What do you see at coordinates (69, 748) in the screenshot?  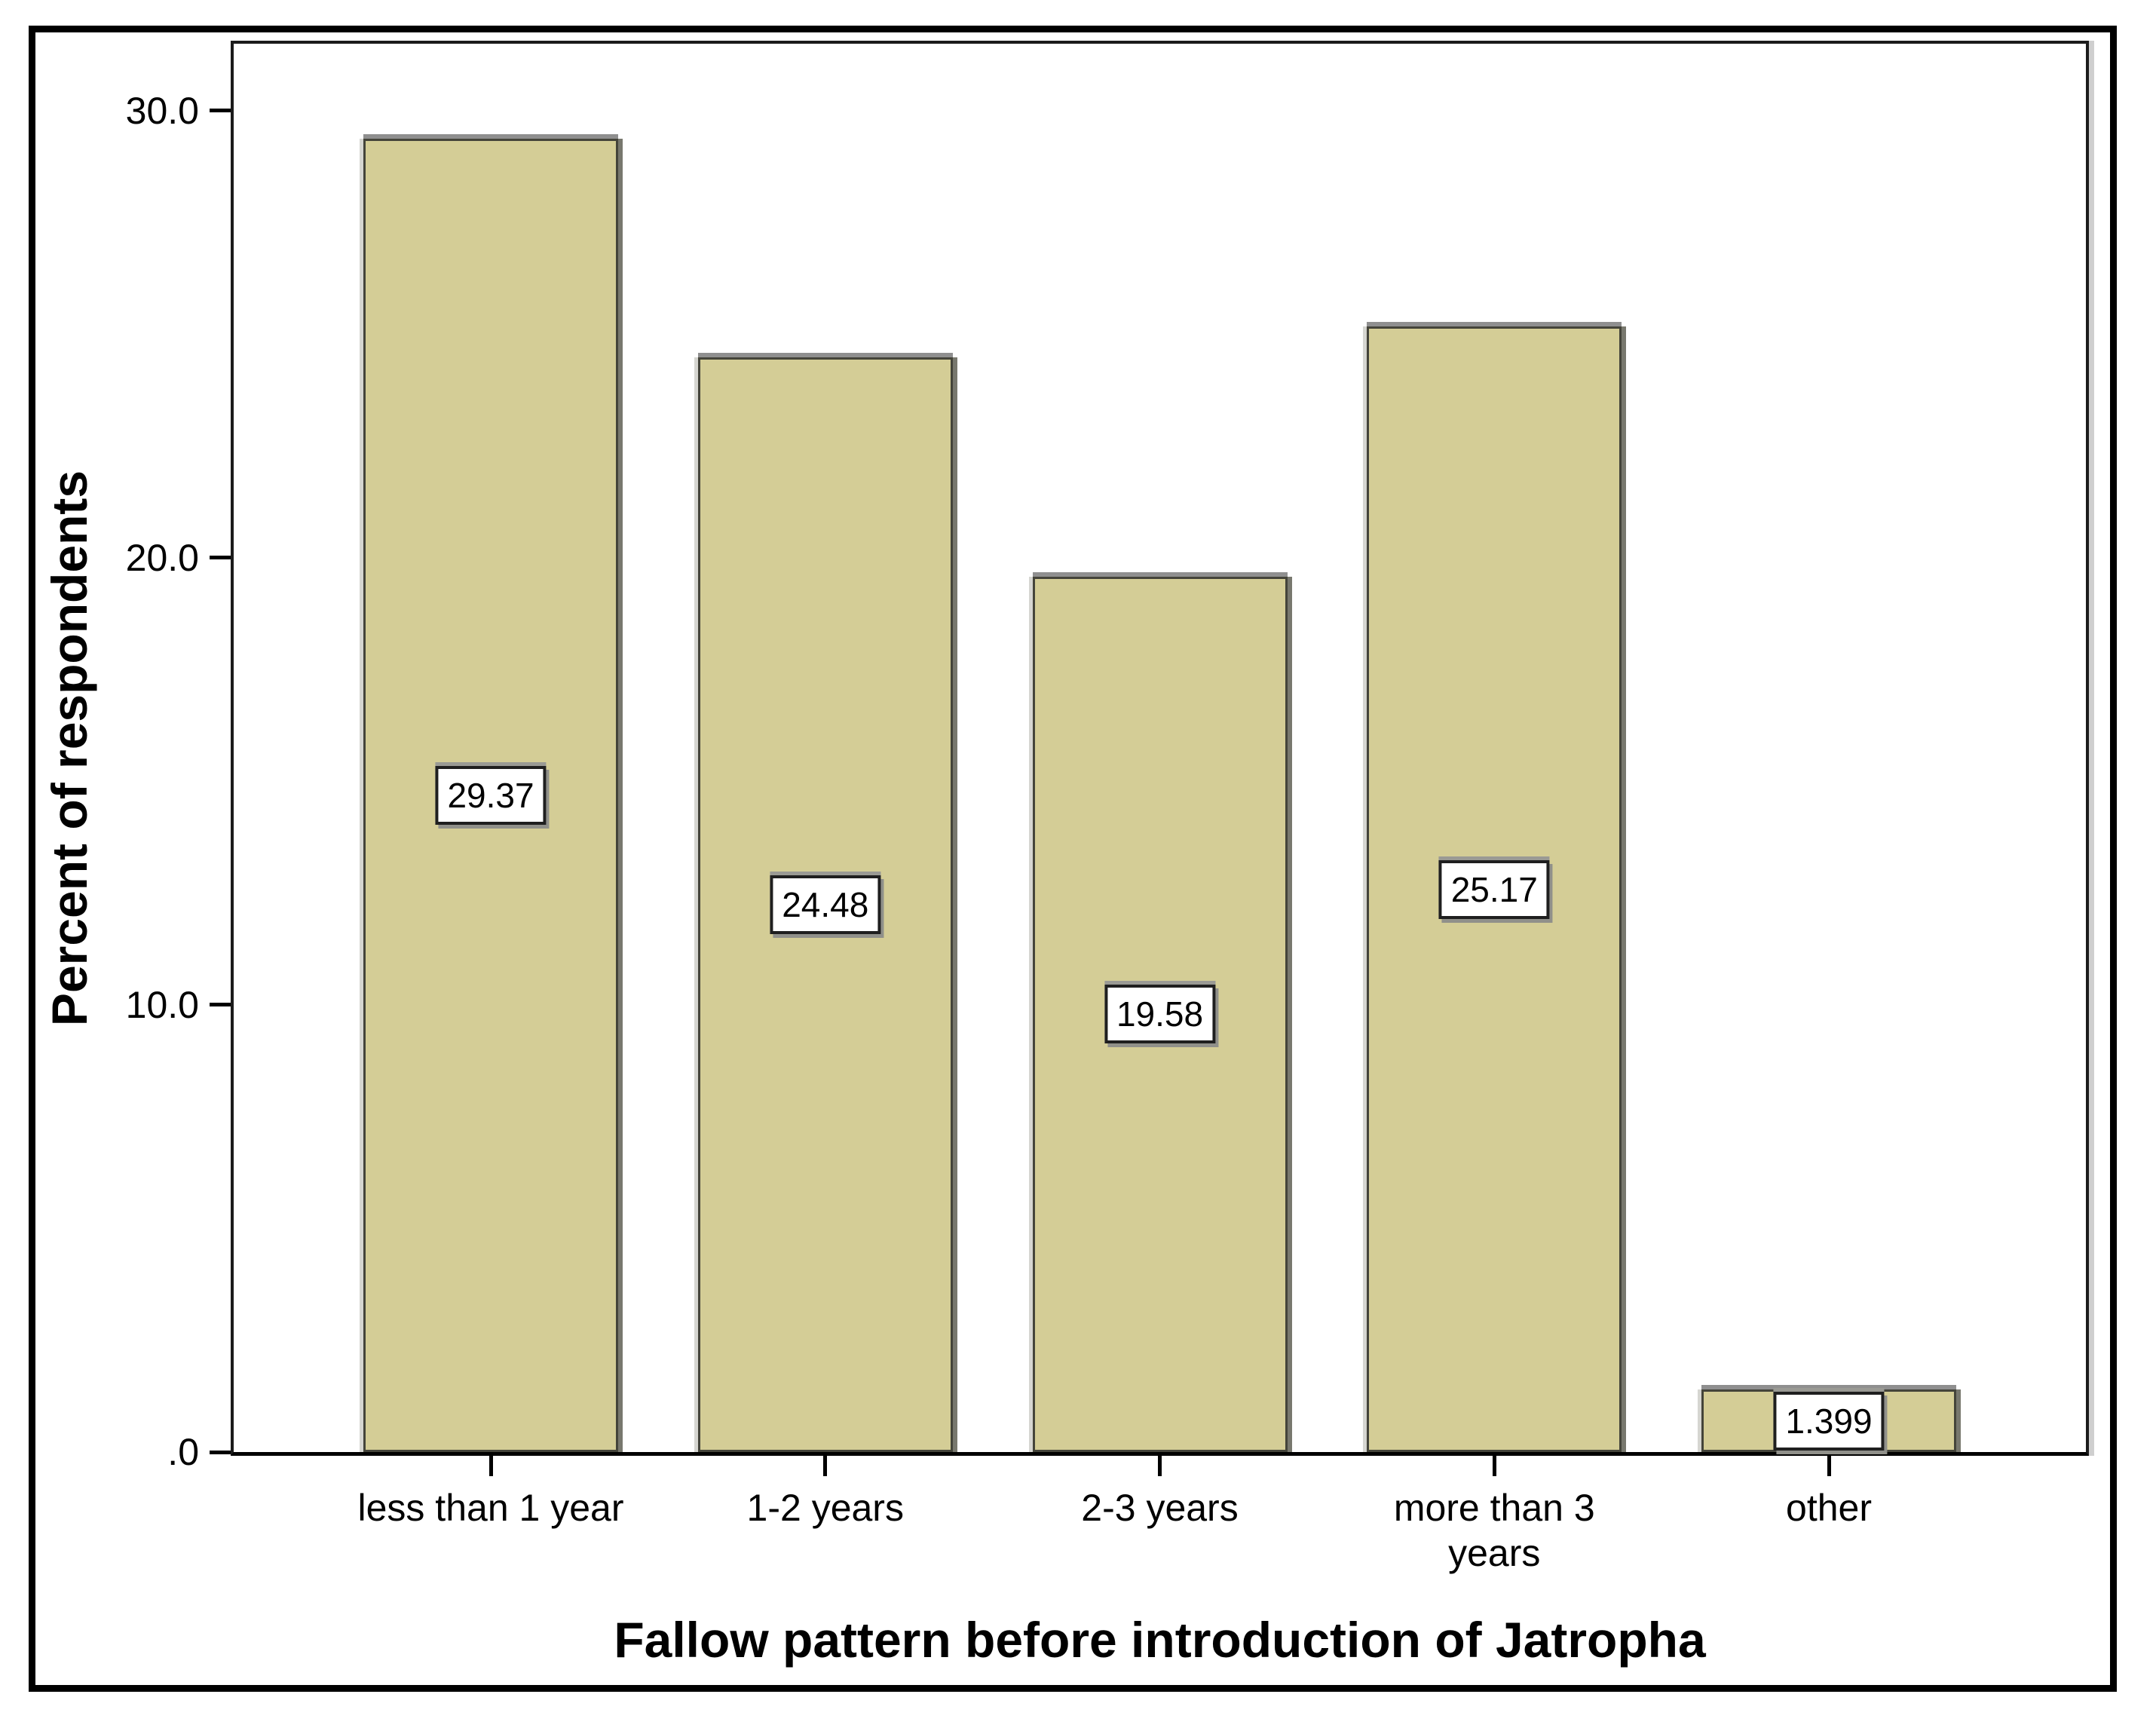 I see `y-axis-title: Percent of respondents` at bounding box center [69, 748].